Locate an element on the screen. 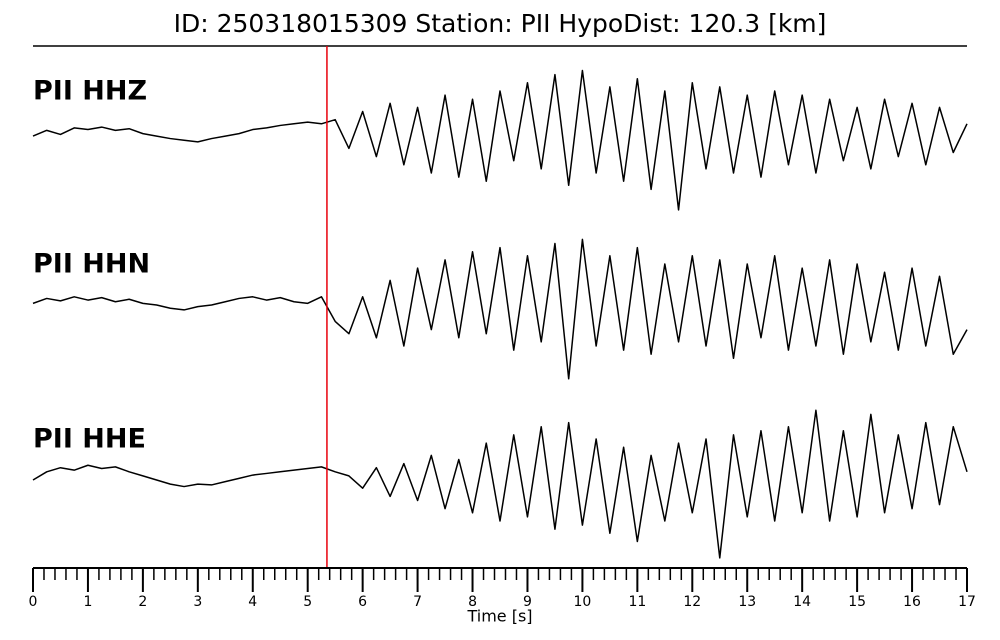  trace-label: PII HHE is located at coordinates (89, 439).